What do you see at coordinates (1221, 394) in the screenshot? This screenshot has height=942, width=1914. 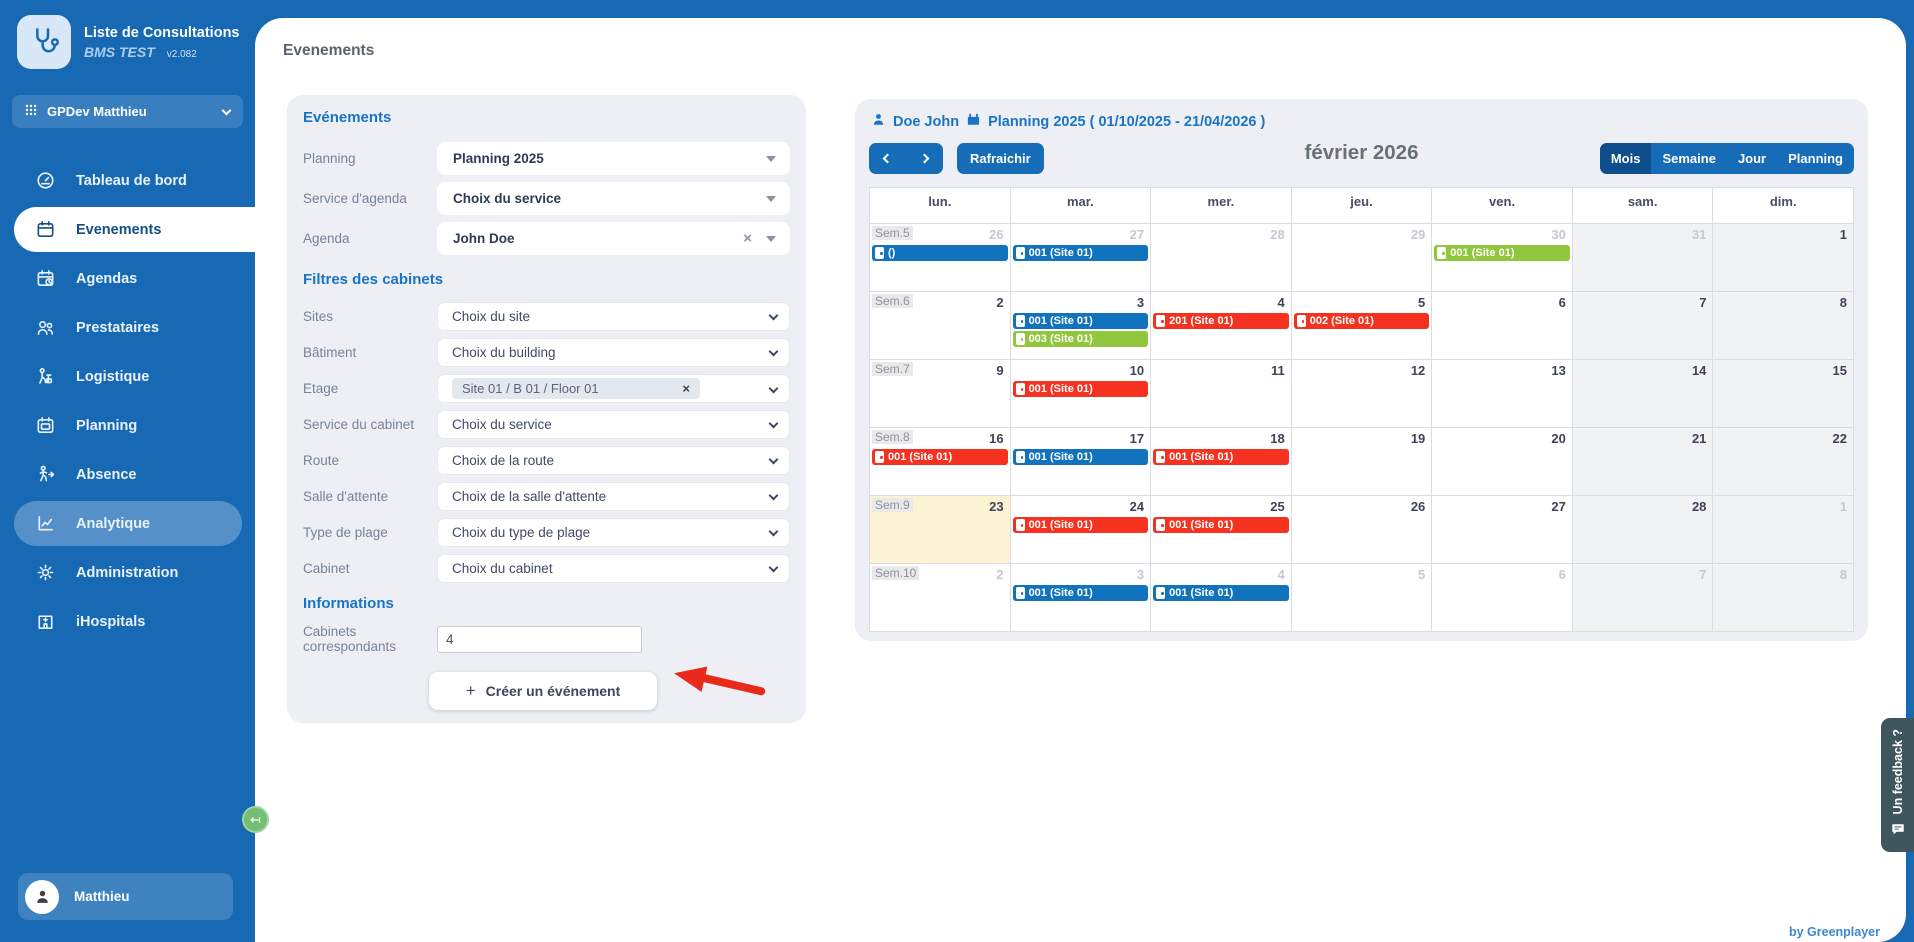 I see `day-cell-sem7-11: 11` at bounding box center [1221, 394].